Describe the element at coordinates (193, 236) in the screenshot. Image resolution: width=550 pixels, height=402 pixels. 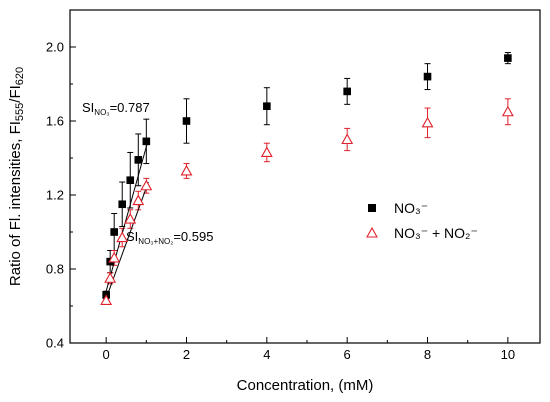
I see `slope-annotation-value: =0.595` at that location.